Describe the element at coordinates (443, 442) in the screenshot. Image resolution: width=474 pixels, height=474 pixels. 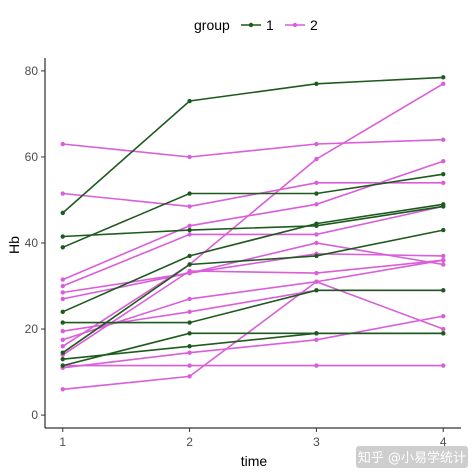
I see `x-tick-label: 4` at that location.